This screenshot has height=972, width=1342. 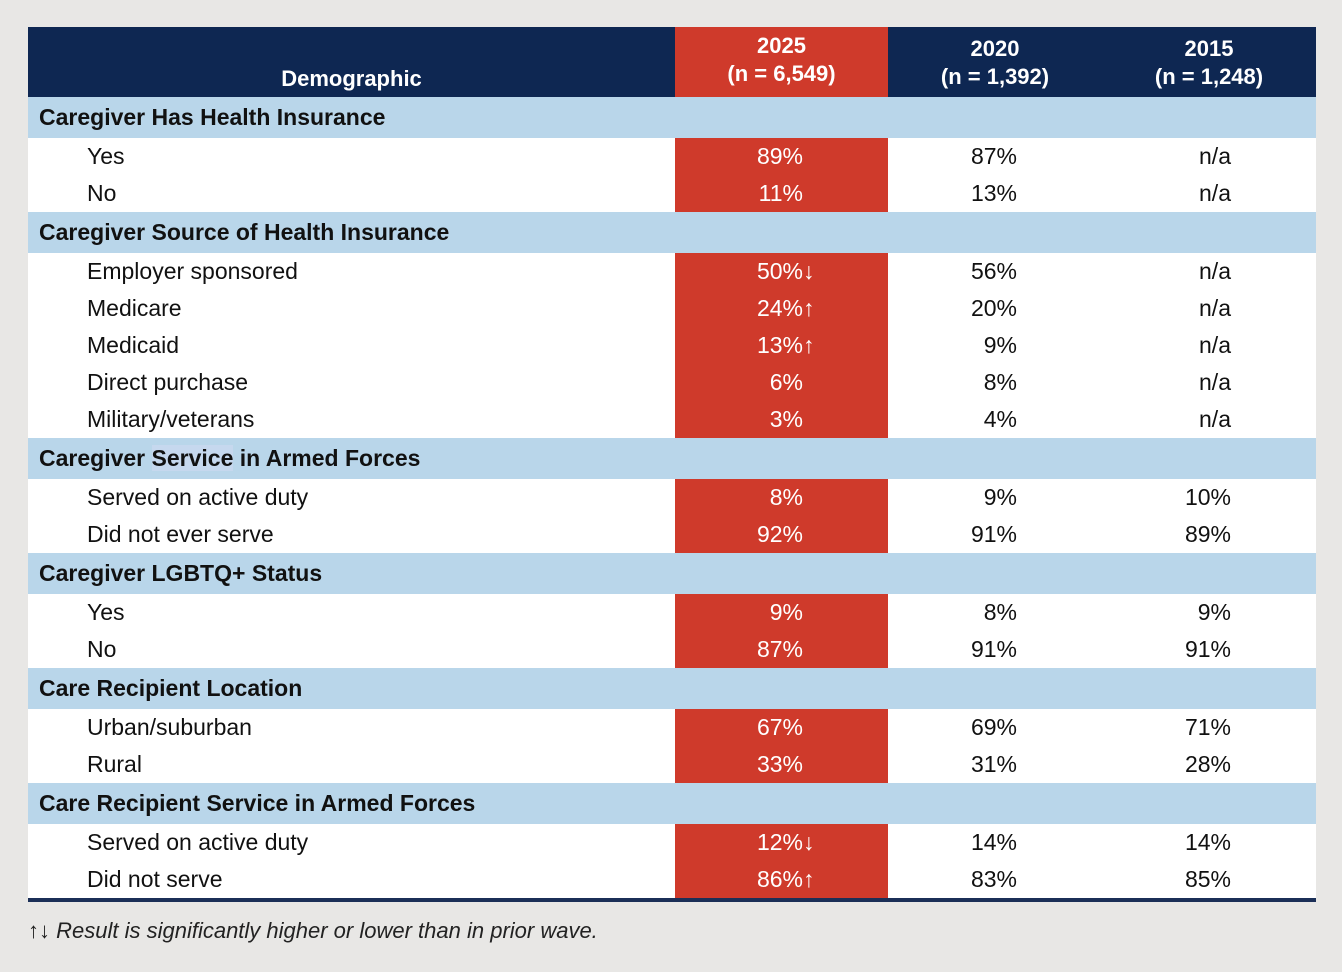 What do you see at coordinates (672, 879) in the screenshot?
I see `table-row: Did not serve 86% ↑ 83% 85%` at bounding box center [672, 879].